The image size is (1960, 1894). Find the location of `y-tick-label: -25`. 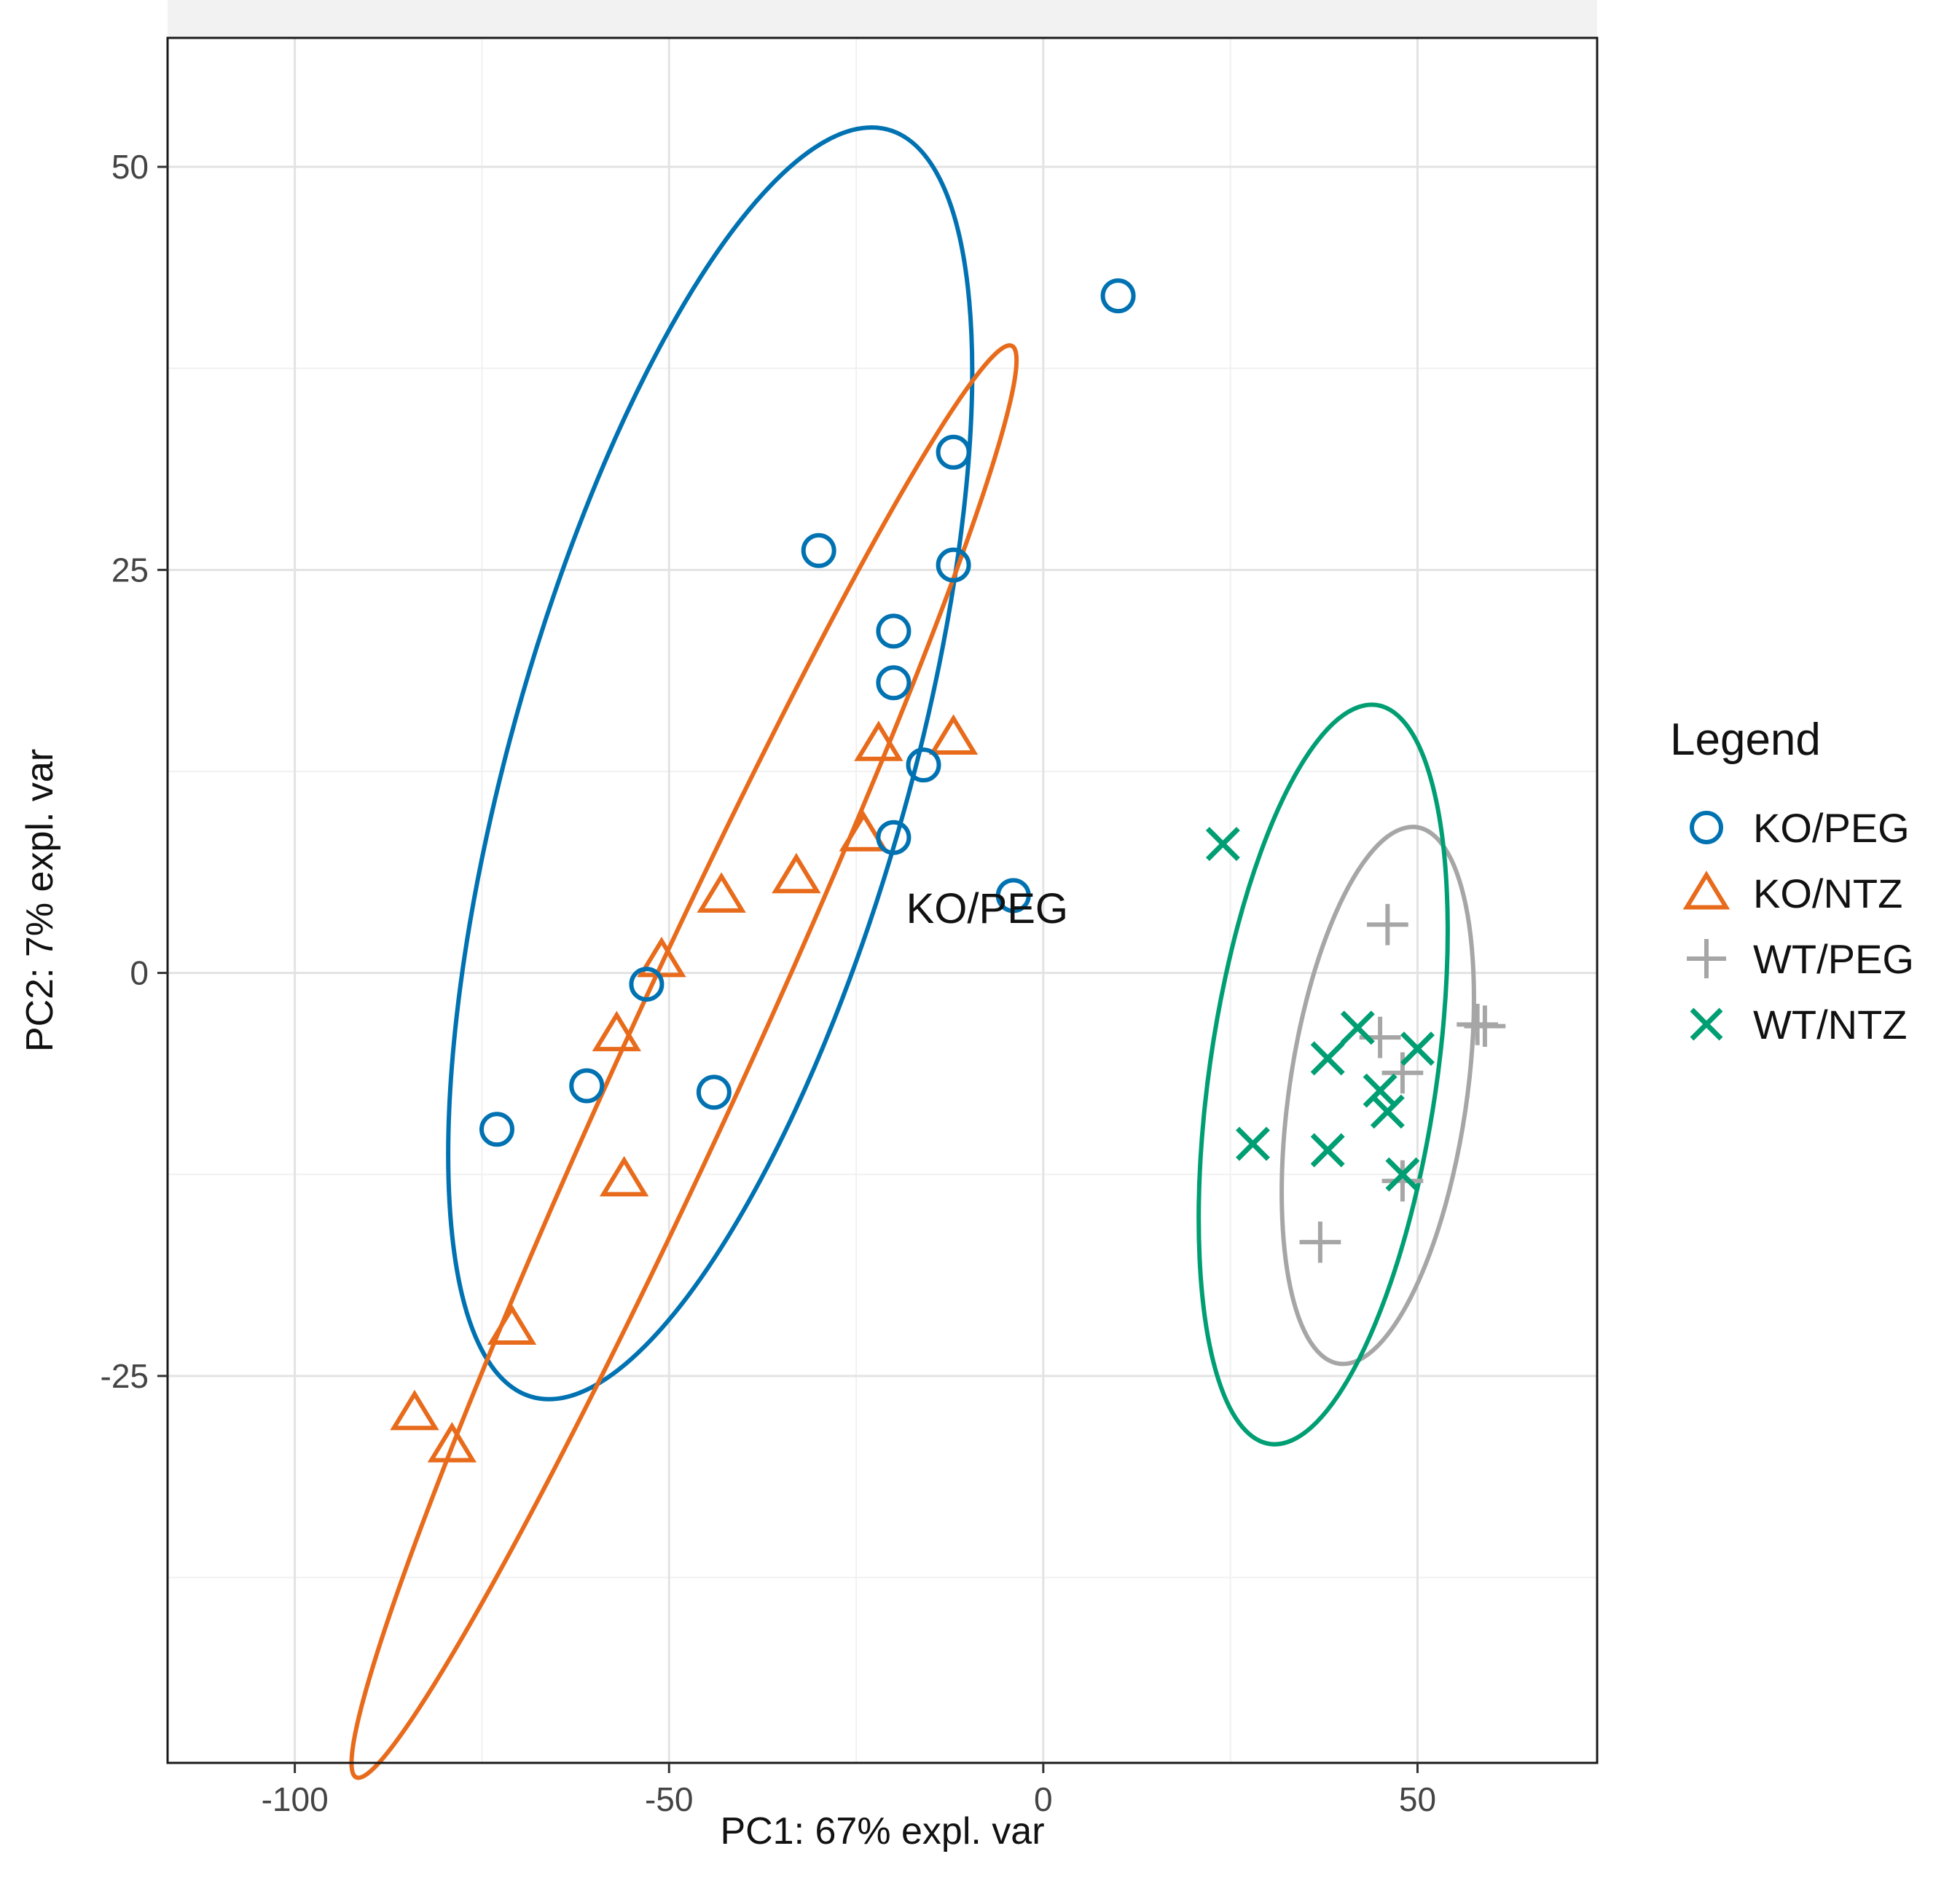

y-tick-label: -25 is located at coordinates (125, 1376).